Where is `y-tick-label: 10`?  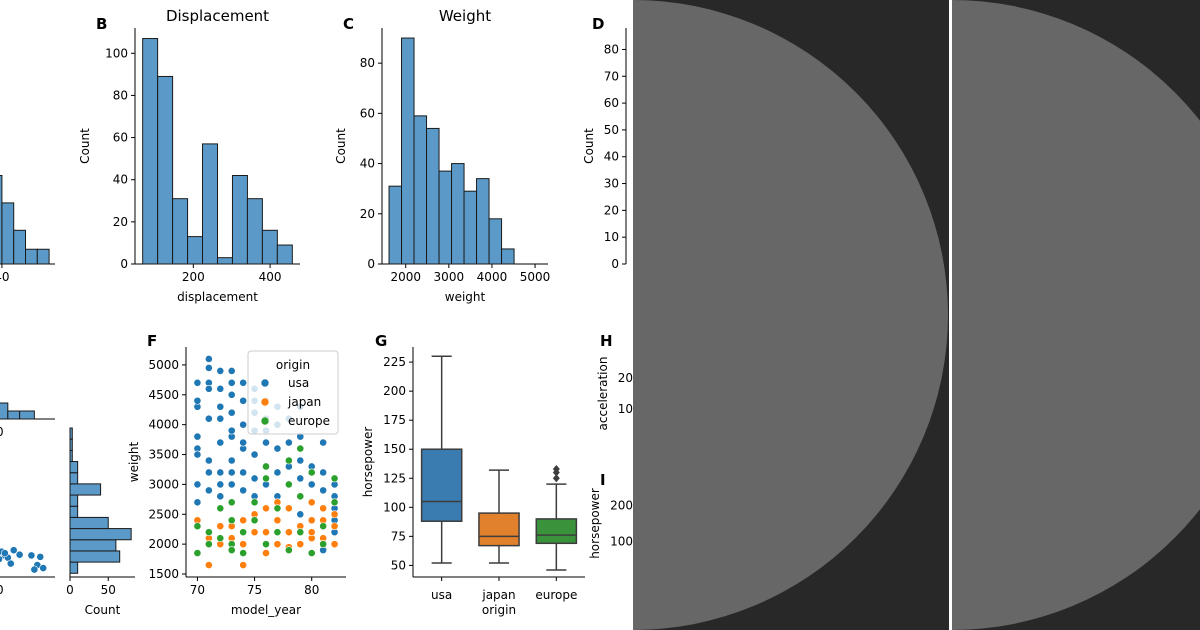
y-tick-label: 10 is located at coordinates (625, 409).